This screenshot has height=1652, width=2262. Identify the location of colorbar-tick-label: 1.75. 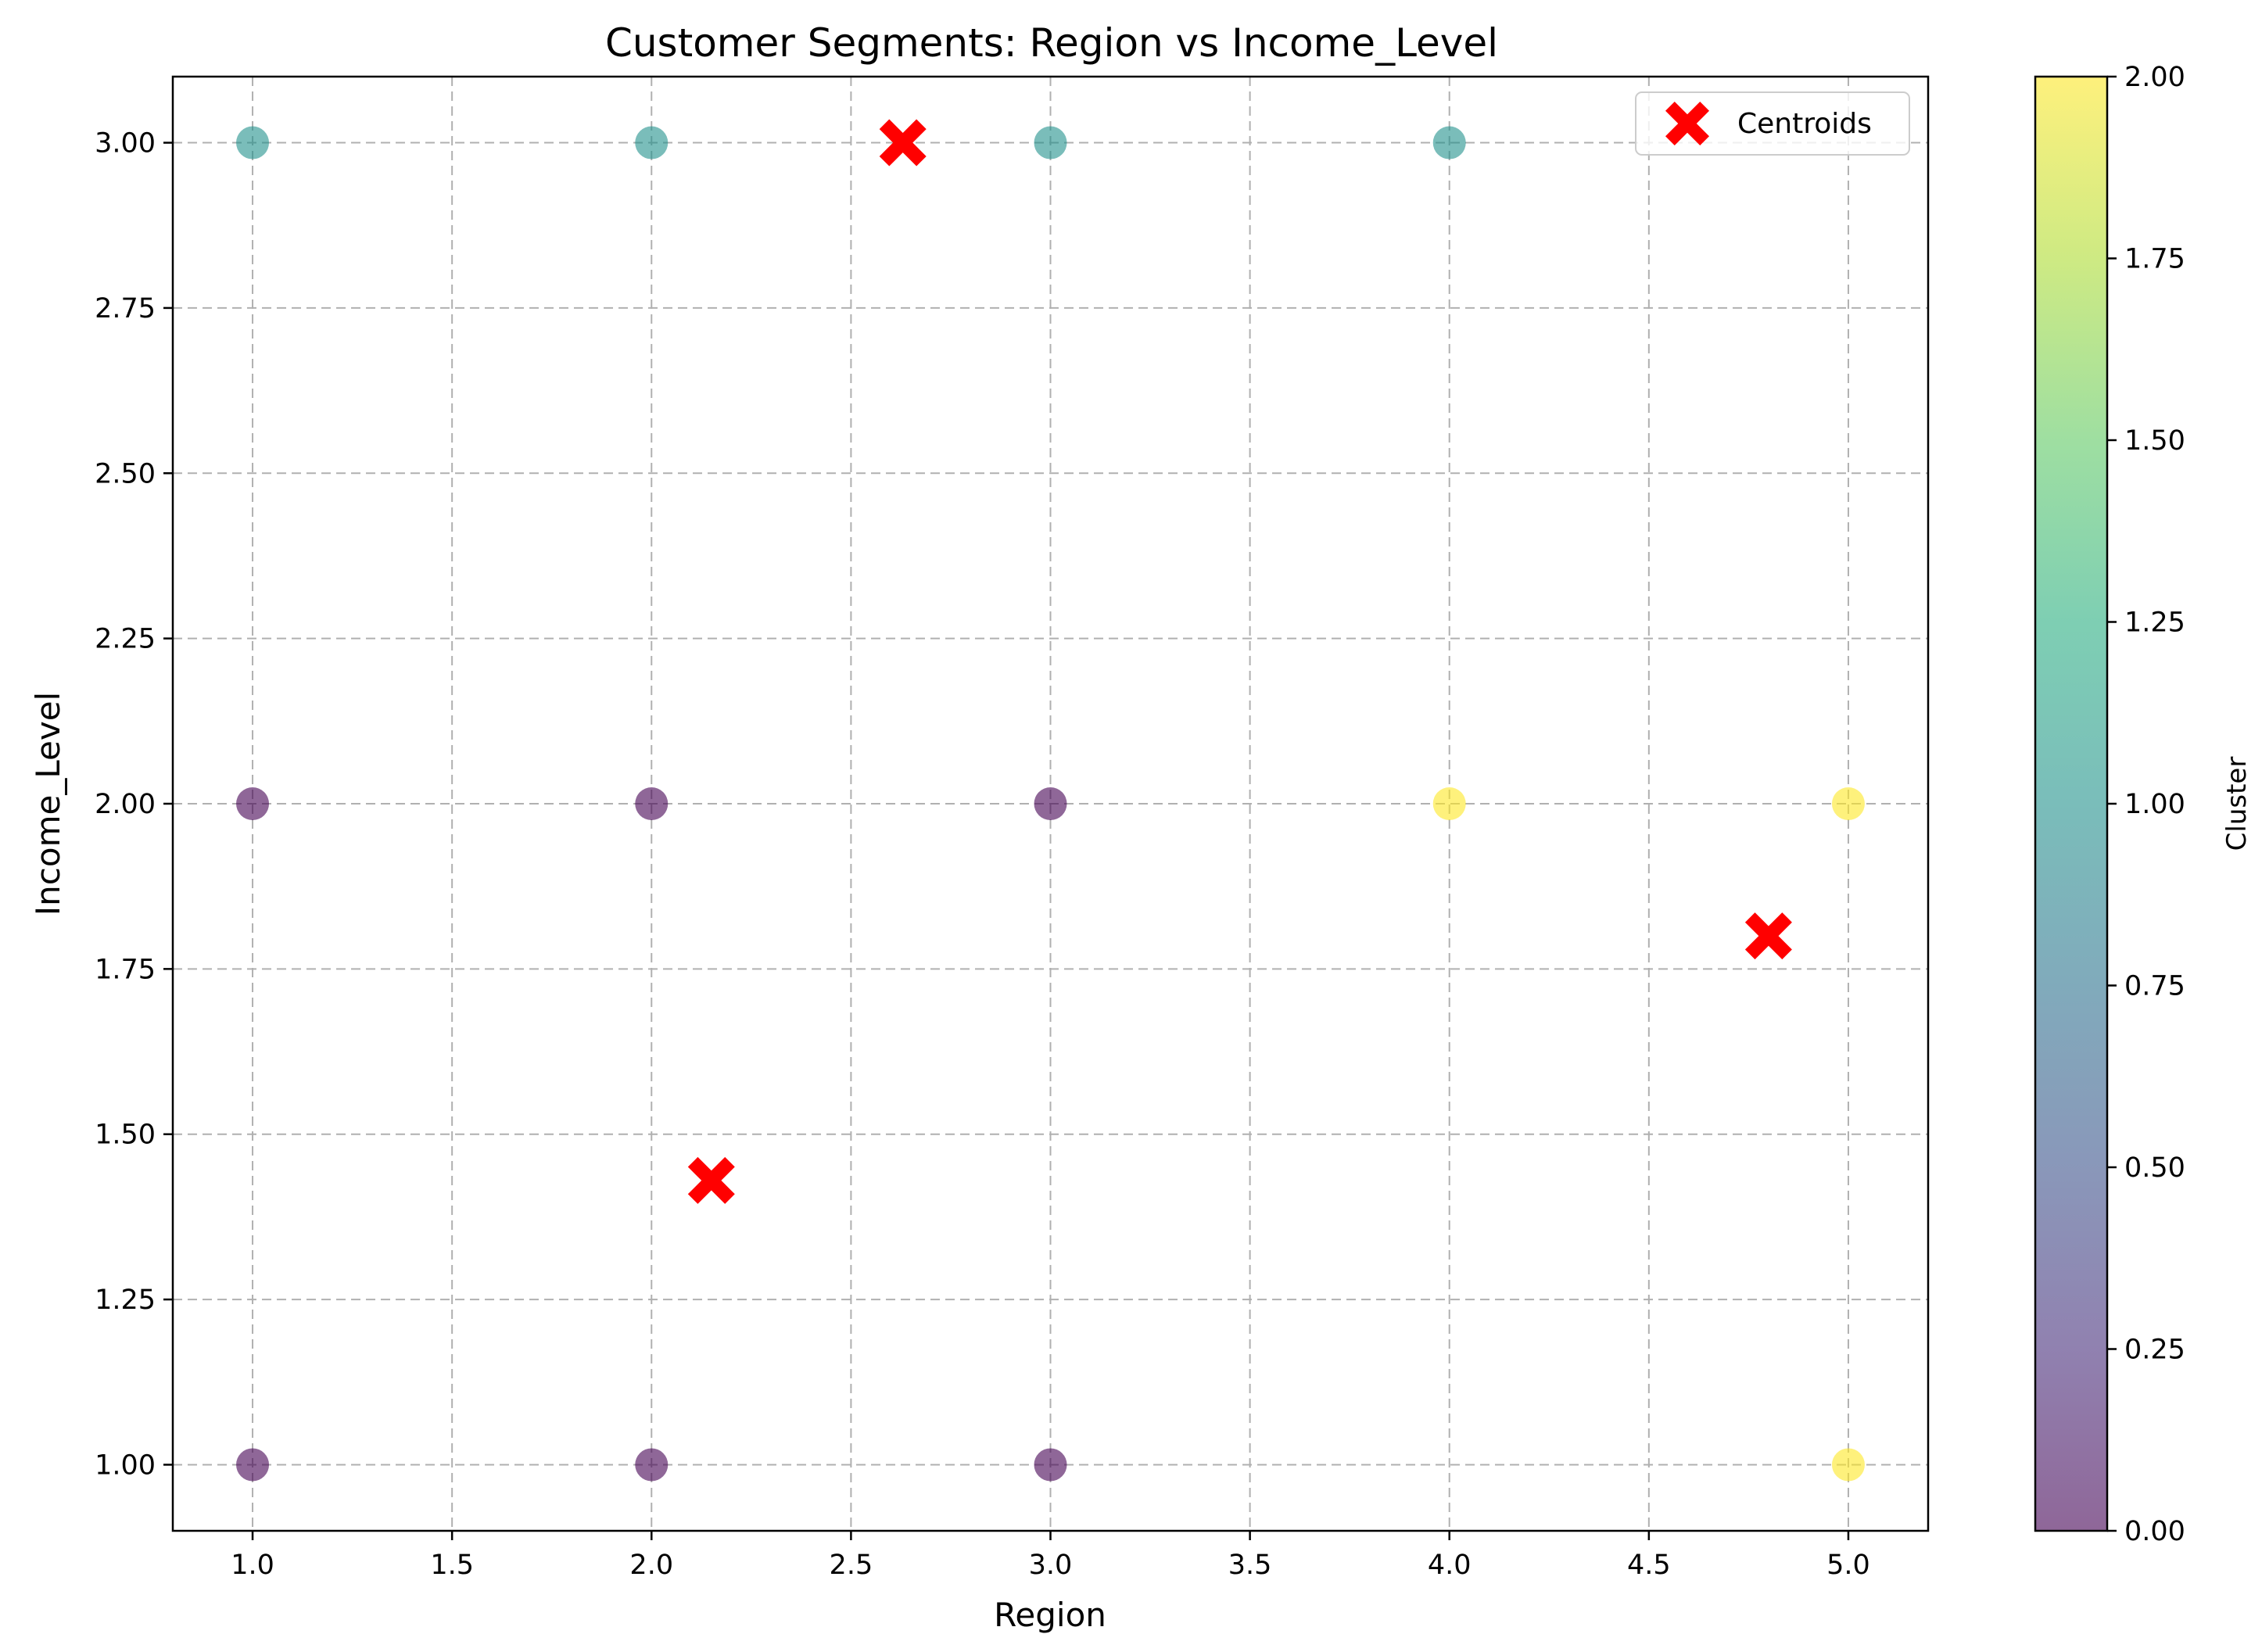
(2154, 259).